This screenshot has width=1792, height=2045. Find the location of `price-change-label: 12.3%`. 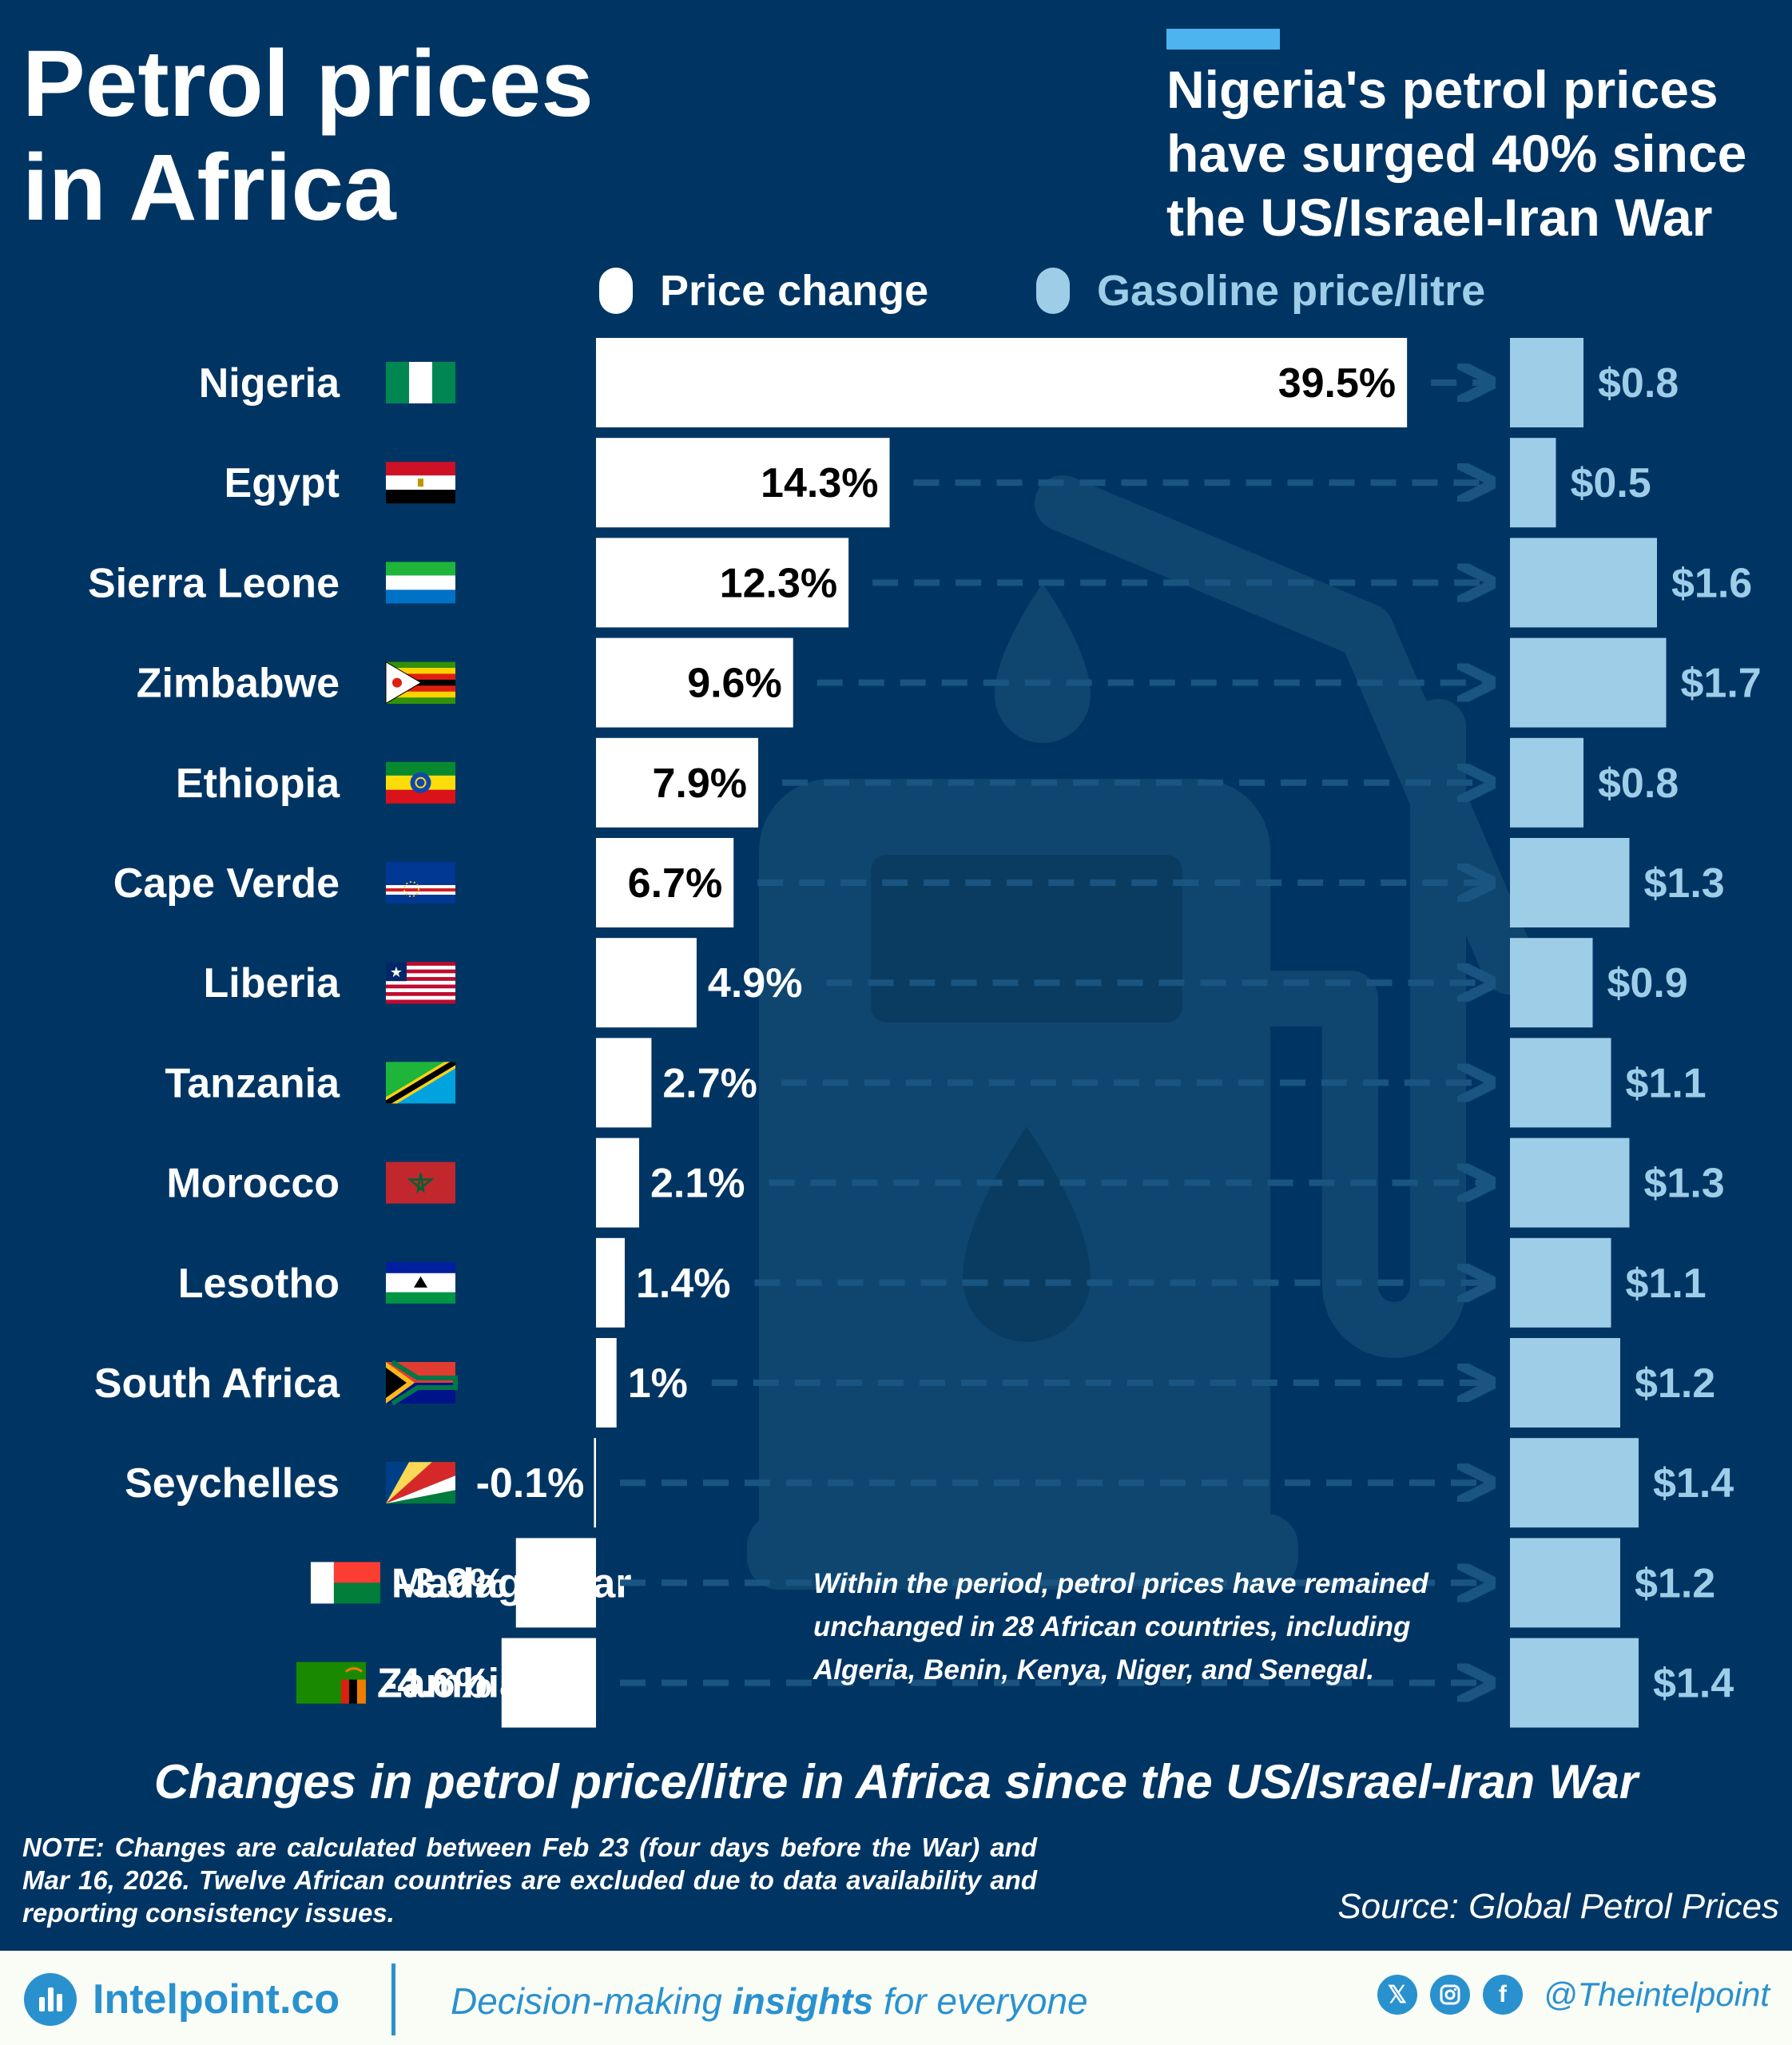

price-change-label: 12.3% is located at coordinates (778, 583).